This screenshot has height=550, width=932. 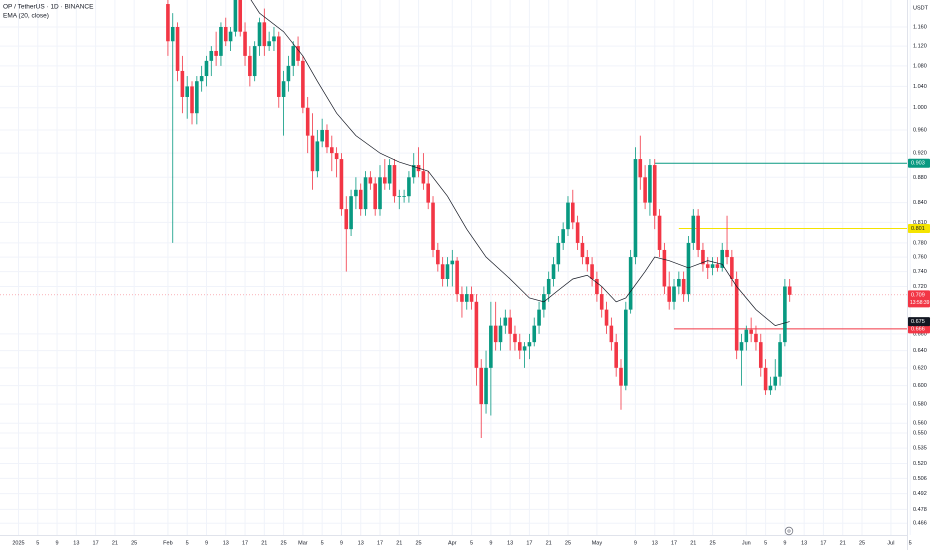 I want to click on y-tick-label: 0.620, so click(x=920, y=368).